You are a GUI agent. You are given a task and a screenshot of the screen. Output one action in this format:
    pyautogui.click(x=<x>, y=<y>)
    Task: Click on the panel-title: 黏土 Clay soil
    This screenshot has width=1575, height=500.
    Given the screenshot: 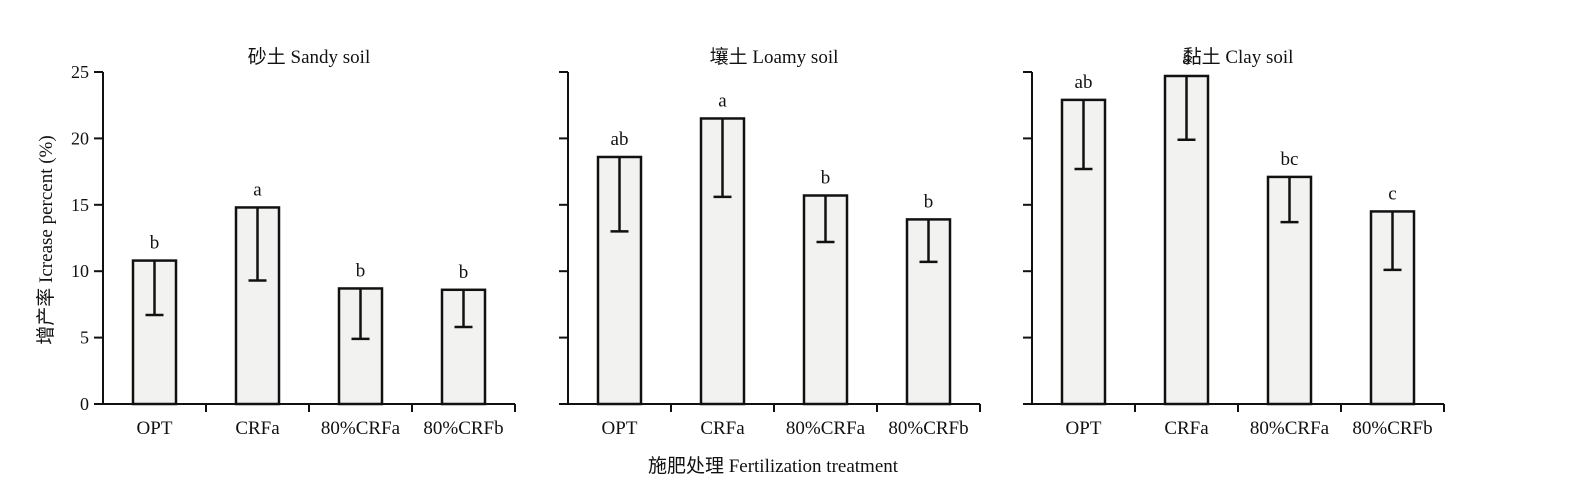 What is the action you would take?
    pyautogui.click(x=1238, y=57)
    